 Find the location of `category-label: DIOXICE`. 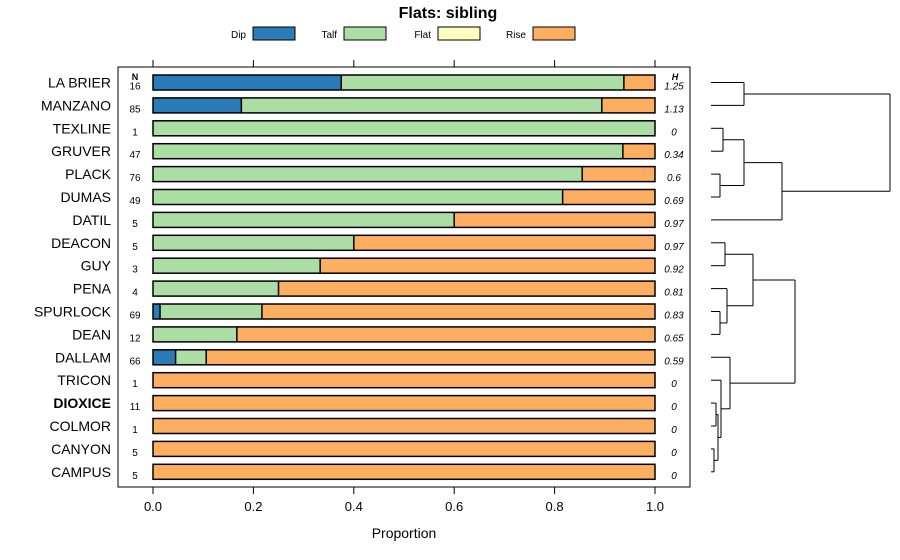

category-label: DIOXICE is located at coordinates (82, 403).